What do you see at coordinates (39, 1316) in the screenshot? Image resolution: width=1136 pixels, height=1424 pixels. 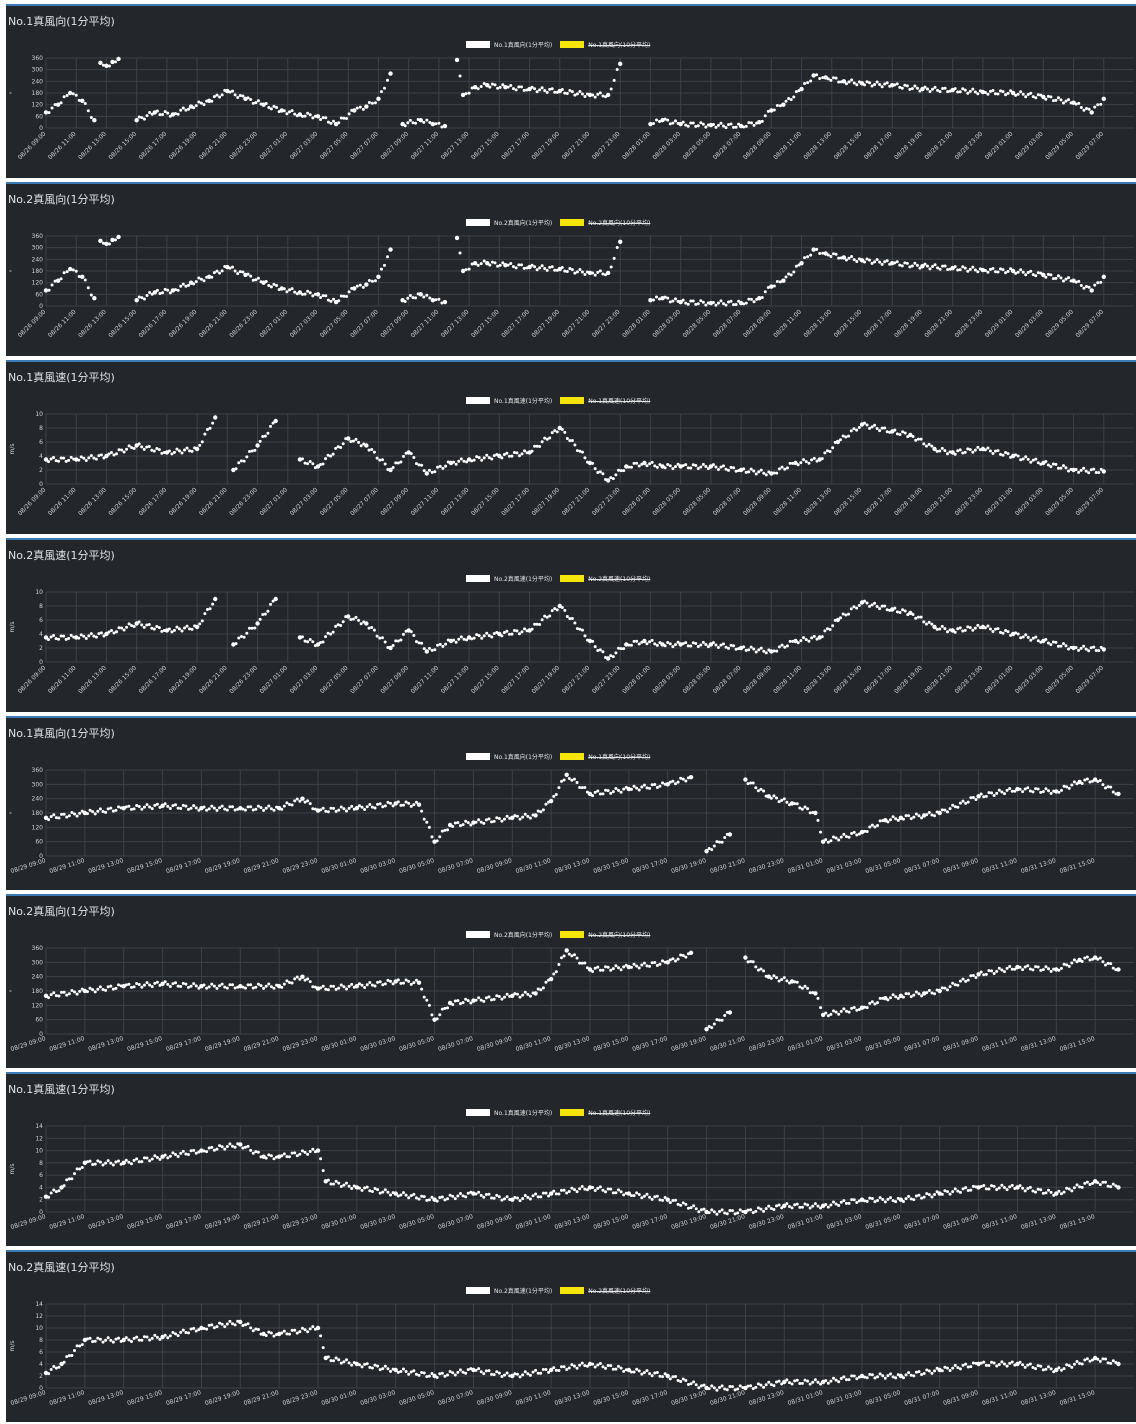 I see `y-tick-label: 12` at bounding box center [39, 1316].